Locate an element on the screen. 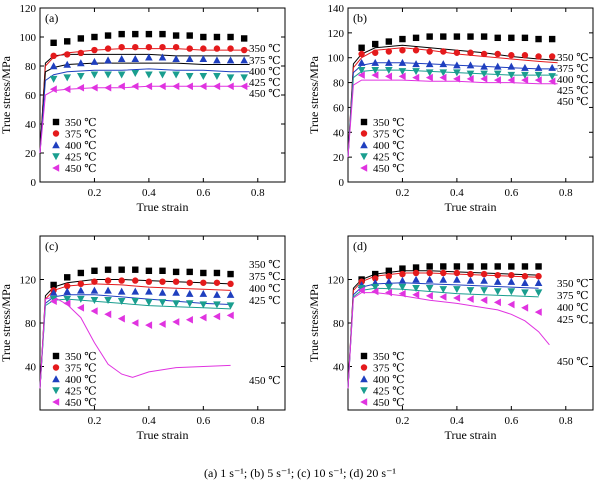 This screenshot has height=496, width=600. legend-entry: 375 ℃ is located at coordinates (81, 369).